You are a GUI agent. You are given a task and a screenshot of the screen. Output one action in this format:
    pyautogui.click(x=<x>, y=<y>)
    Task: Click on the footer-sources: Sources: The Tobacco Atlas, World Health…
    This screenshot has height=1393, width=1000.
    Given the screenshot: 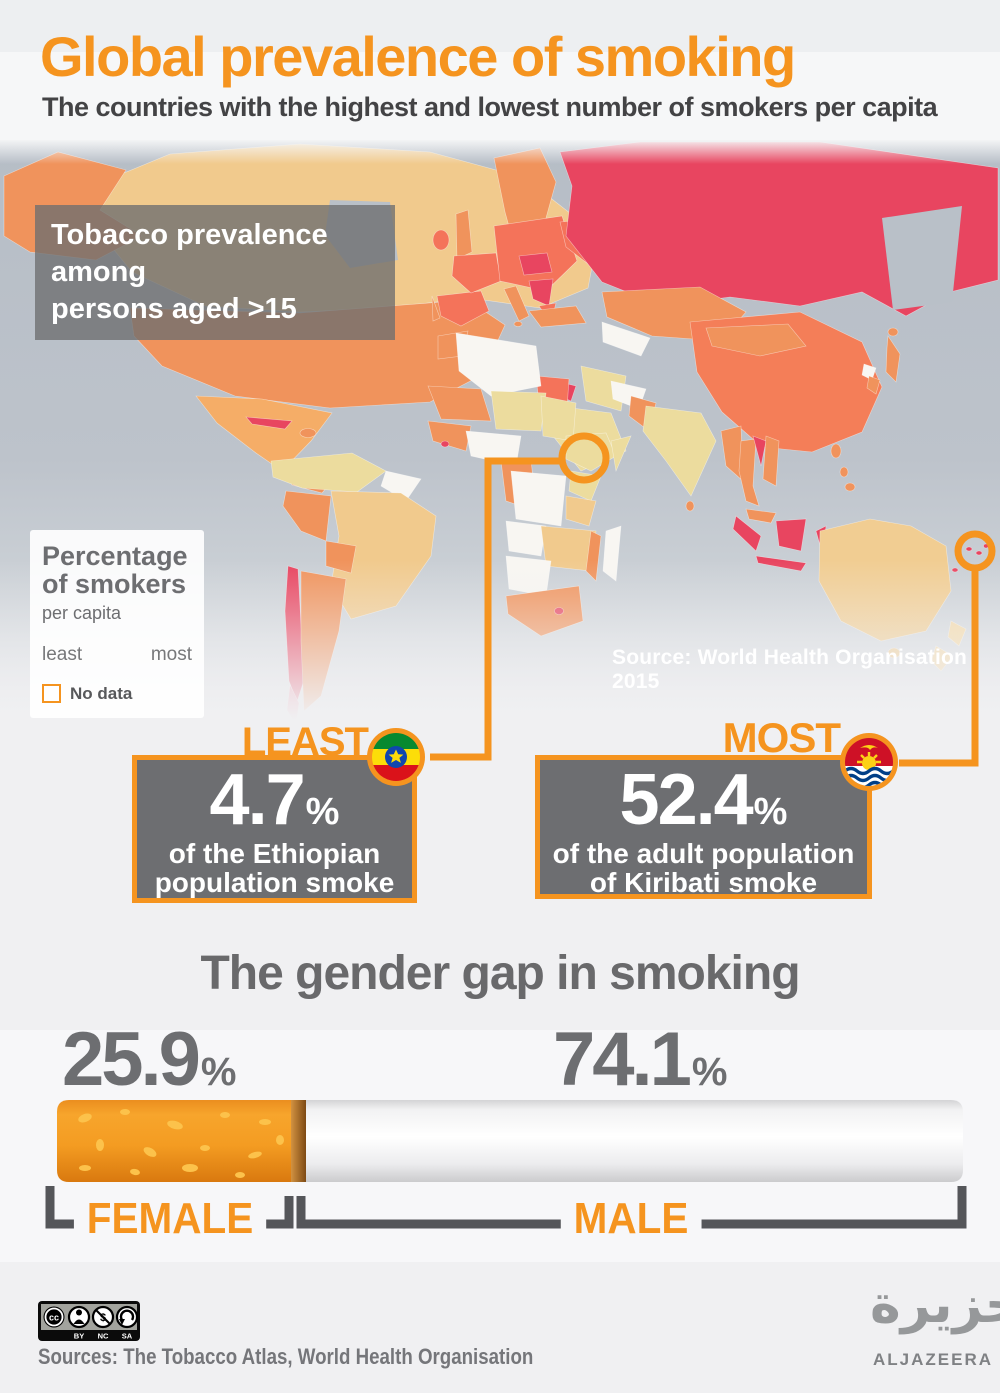 What is the action you would take?
    pyautogui.click(x=286, y=1356)
    